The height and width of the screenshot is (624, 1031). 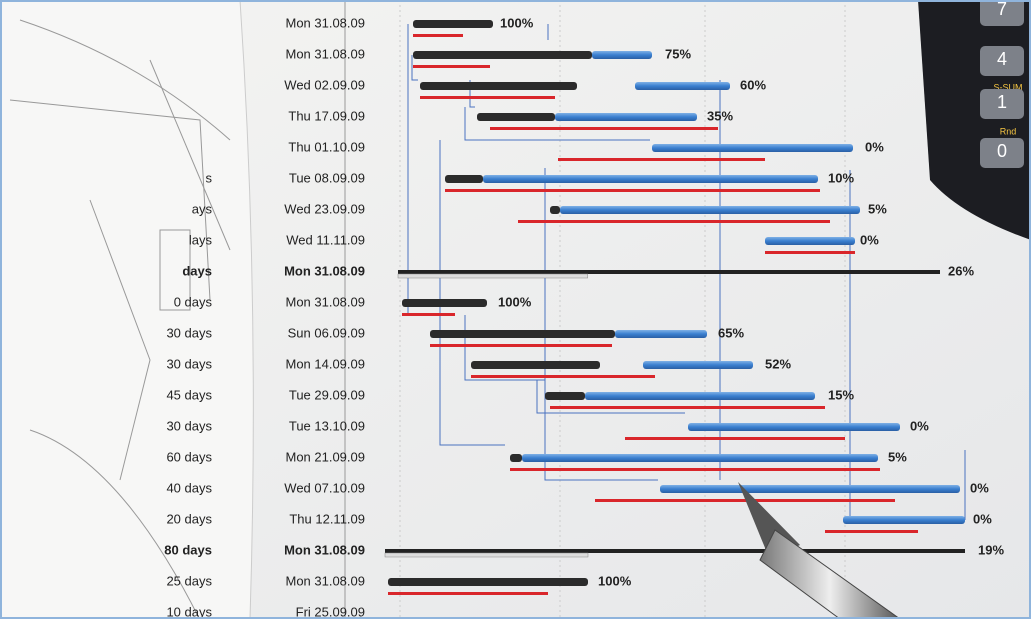 I want to click on duration: 40 days, so click(x=189, y=487).